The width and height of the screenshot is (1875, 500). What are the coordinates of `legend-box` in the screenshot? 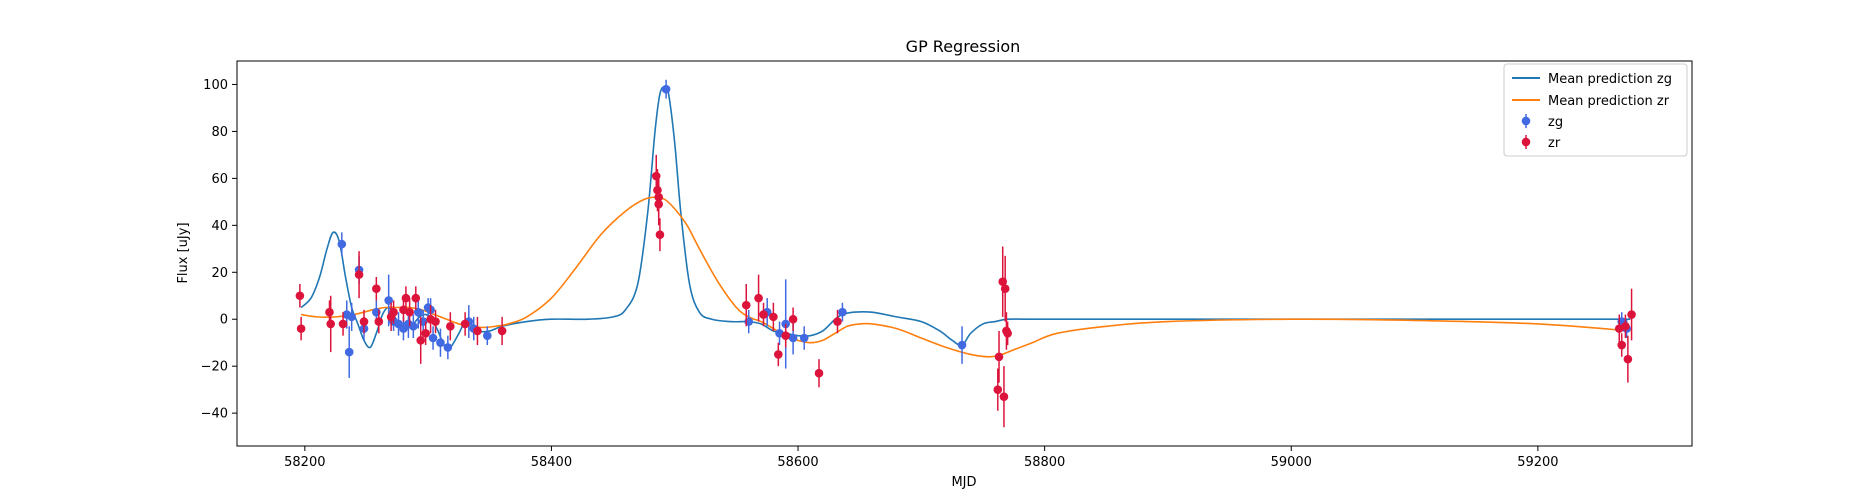 It's located at (1595, 110).